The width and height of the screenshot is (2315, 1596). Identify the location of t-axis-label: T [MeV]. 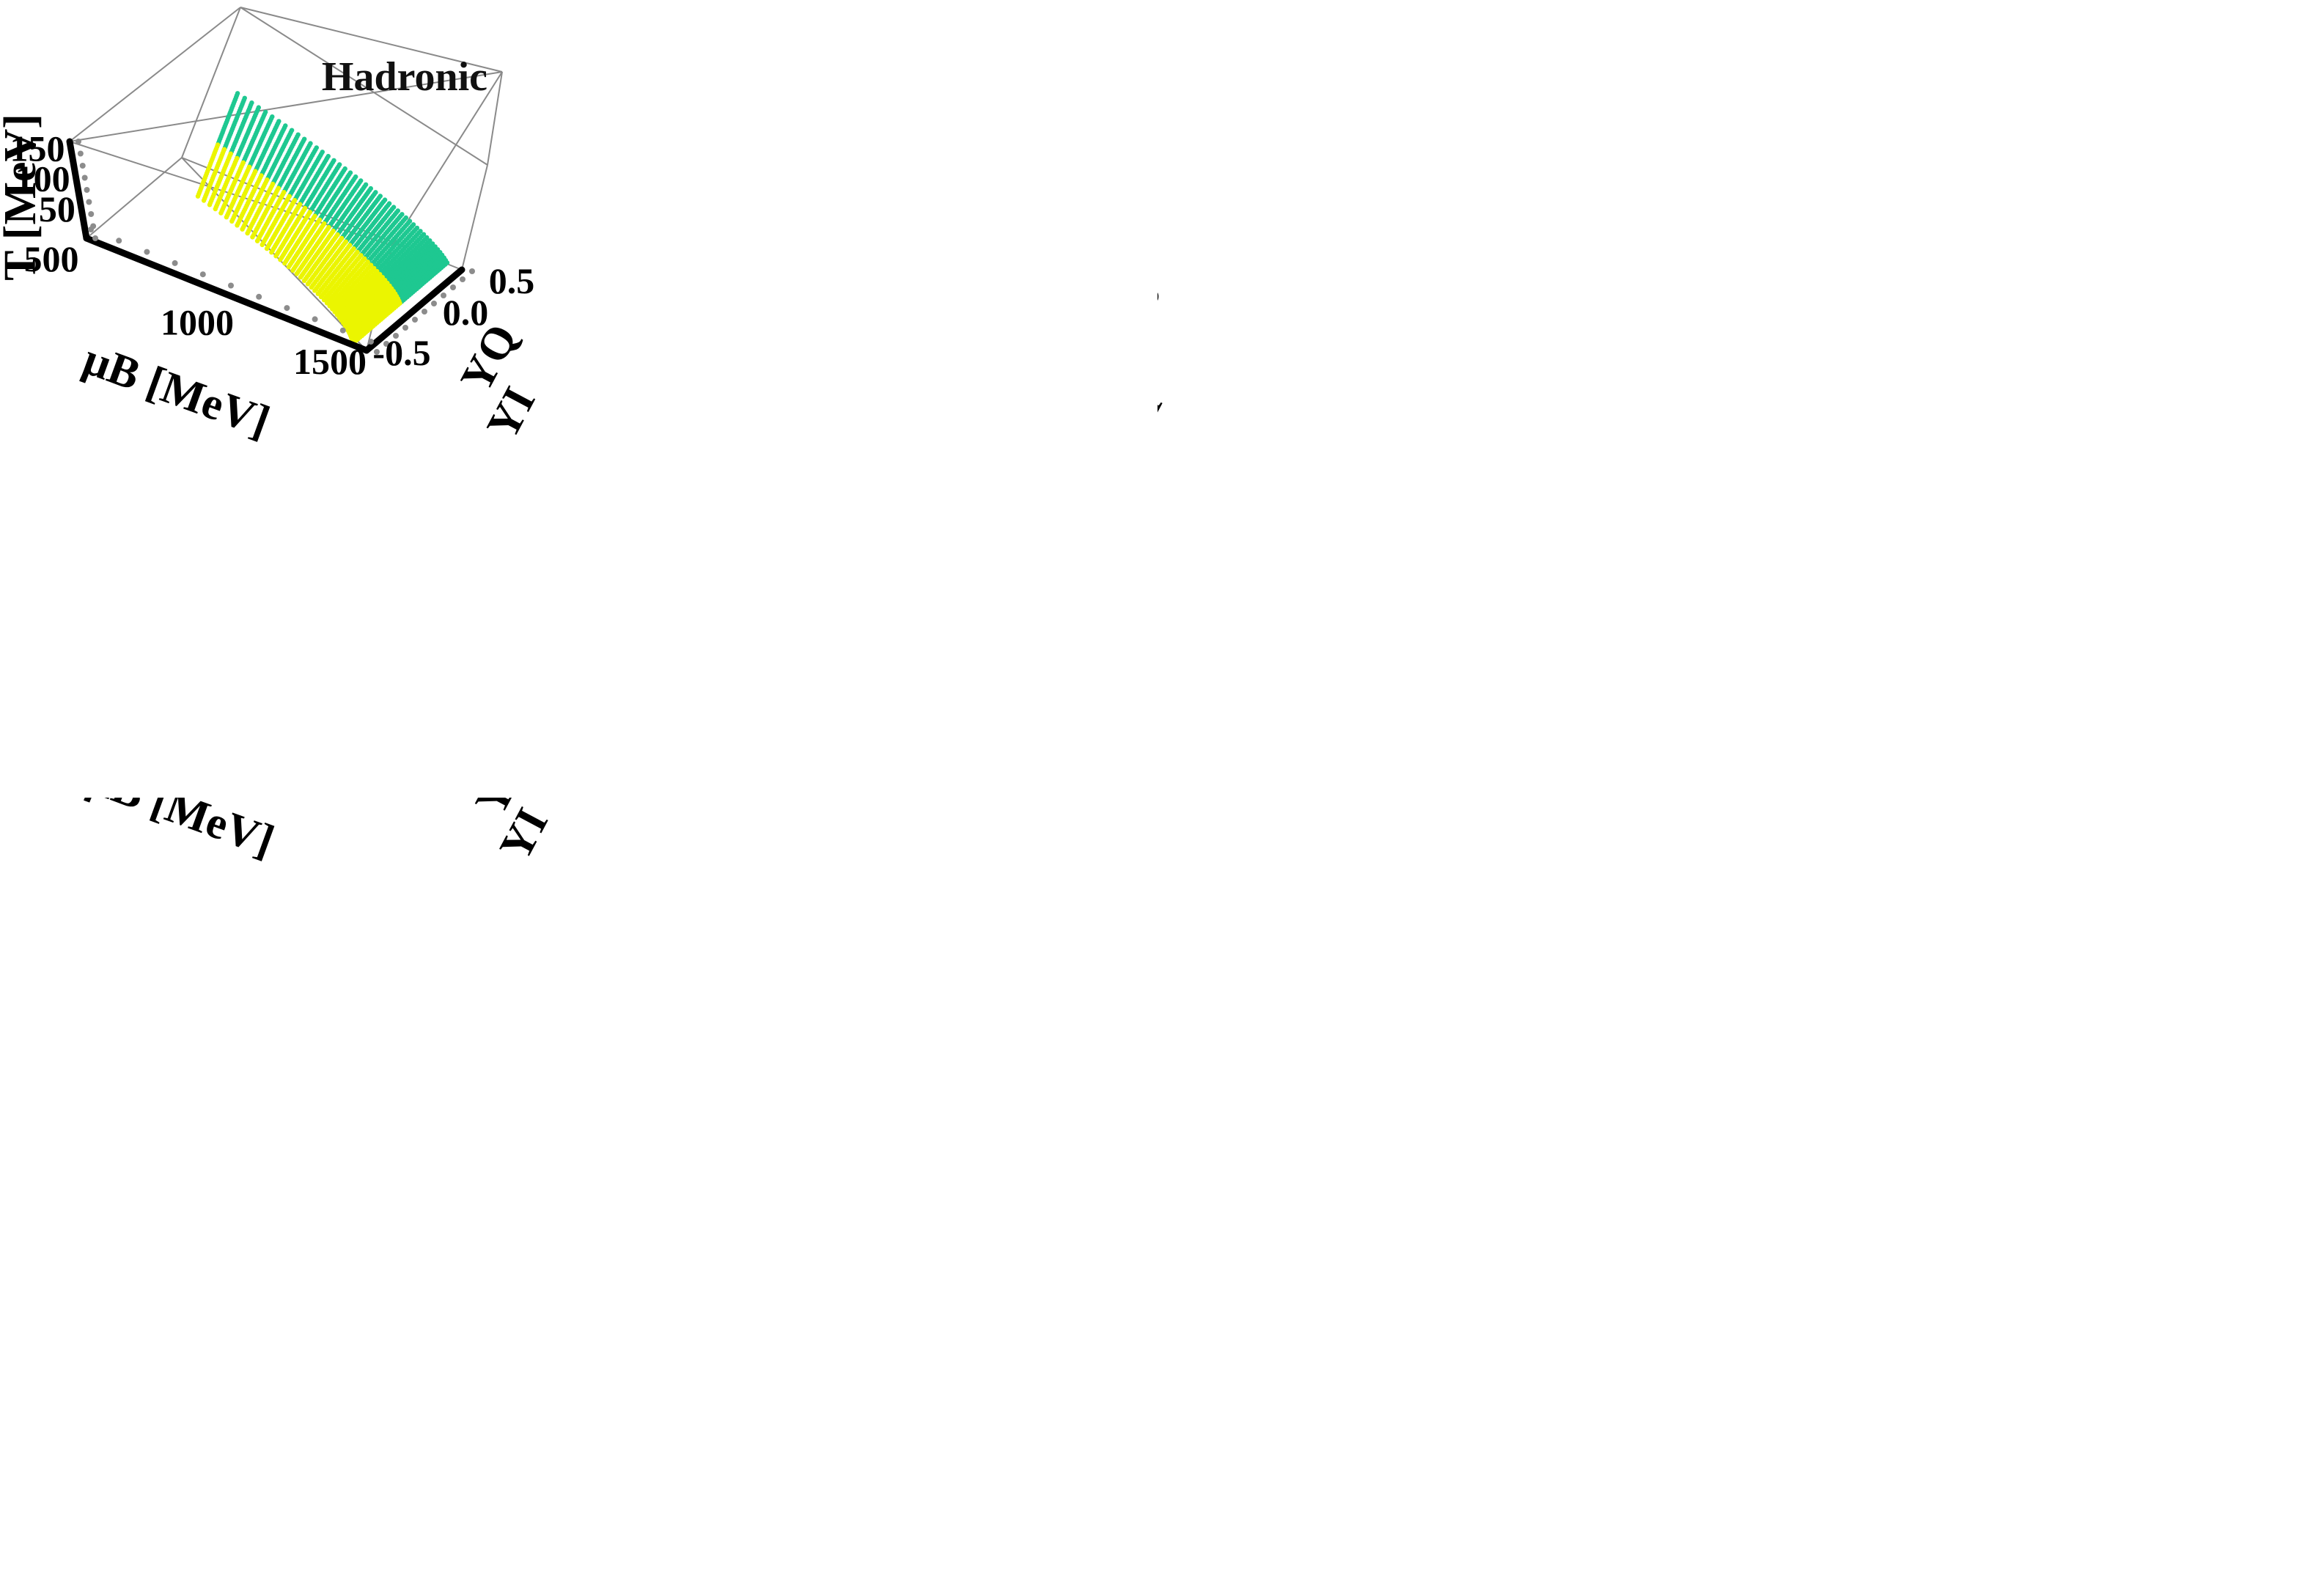
(22, 197).